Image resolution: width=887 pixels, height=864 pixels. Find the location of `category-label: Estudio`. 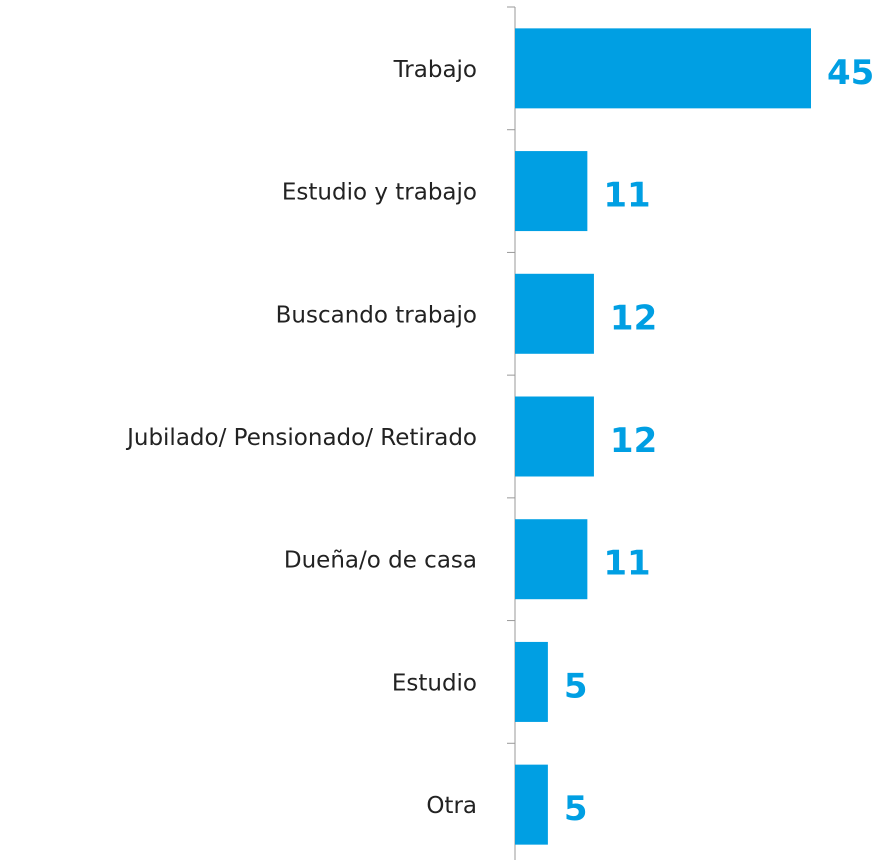

category-label: Estudio is located at coordinates (434, 683).